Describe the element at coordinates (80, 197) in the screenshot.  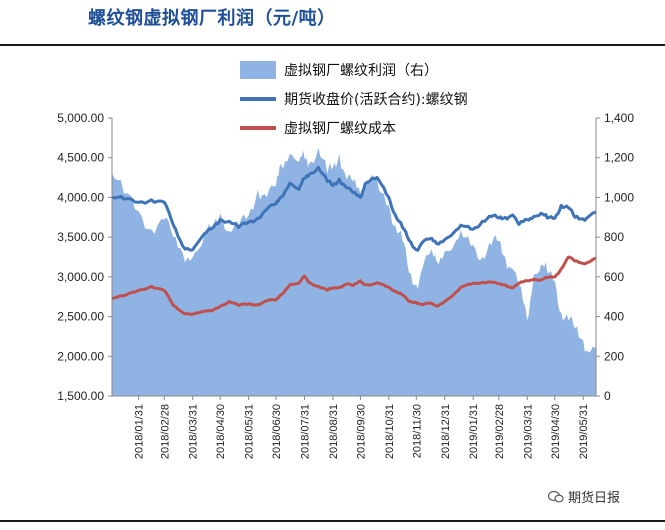
I see `y-left-tick-label: 4,000.00` at that location.